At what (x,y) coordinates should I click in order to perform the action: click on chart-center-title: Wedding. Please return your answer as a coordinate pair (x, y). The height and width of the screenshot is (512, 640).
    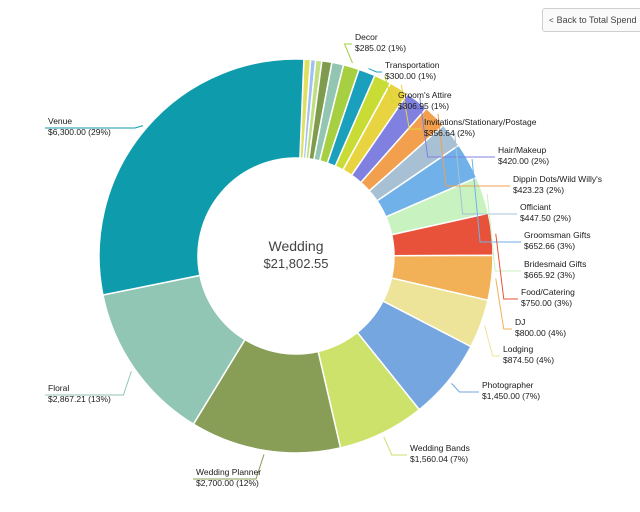
    Looking at the image, I should click on (295, 246).